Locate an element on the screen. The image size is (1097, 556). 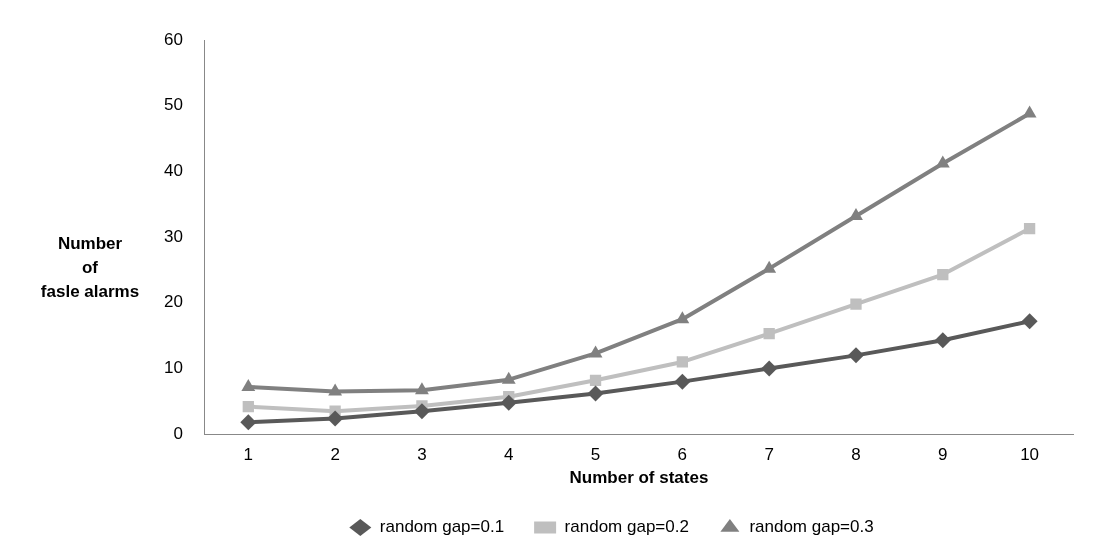
y-tick-label: 10 is located at coordinates (173, 368).